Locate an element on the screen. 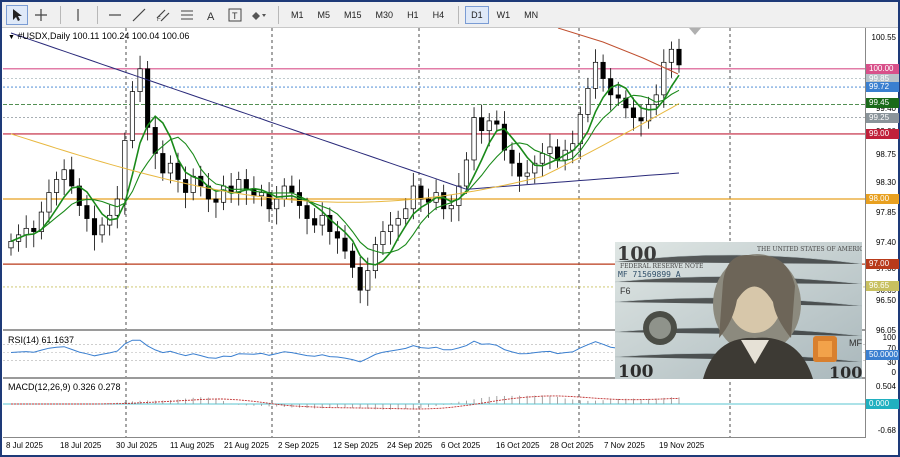 This screenshot has width=900, height=457. timeframe-m30: M30 is located at coordinates (384, 14).